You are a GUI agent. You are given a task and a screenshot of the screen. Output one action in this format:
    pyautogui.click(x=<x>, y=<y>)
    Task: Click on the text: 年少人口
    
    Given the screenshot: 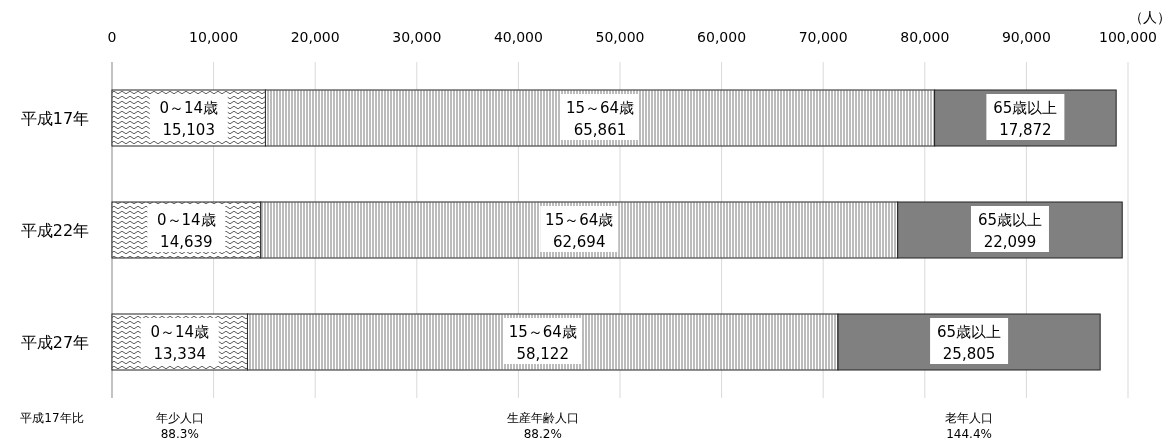 What is the action you would take?
    pyautogui.click(x=179, y=418)
    